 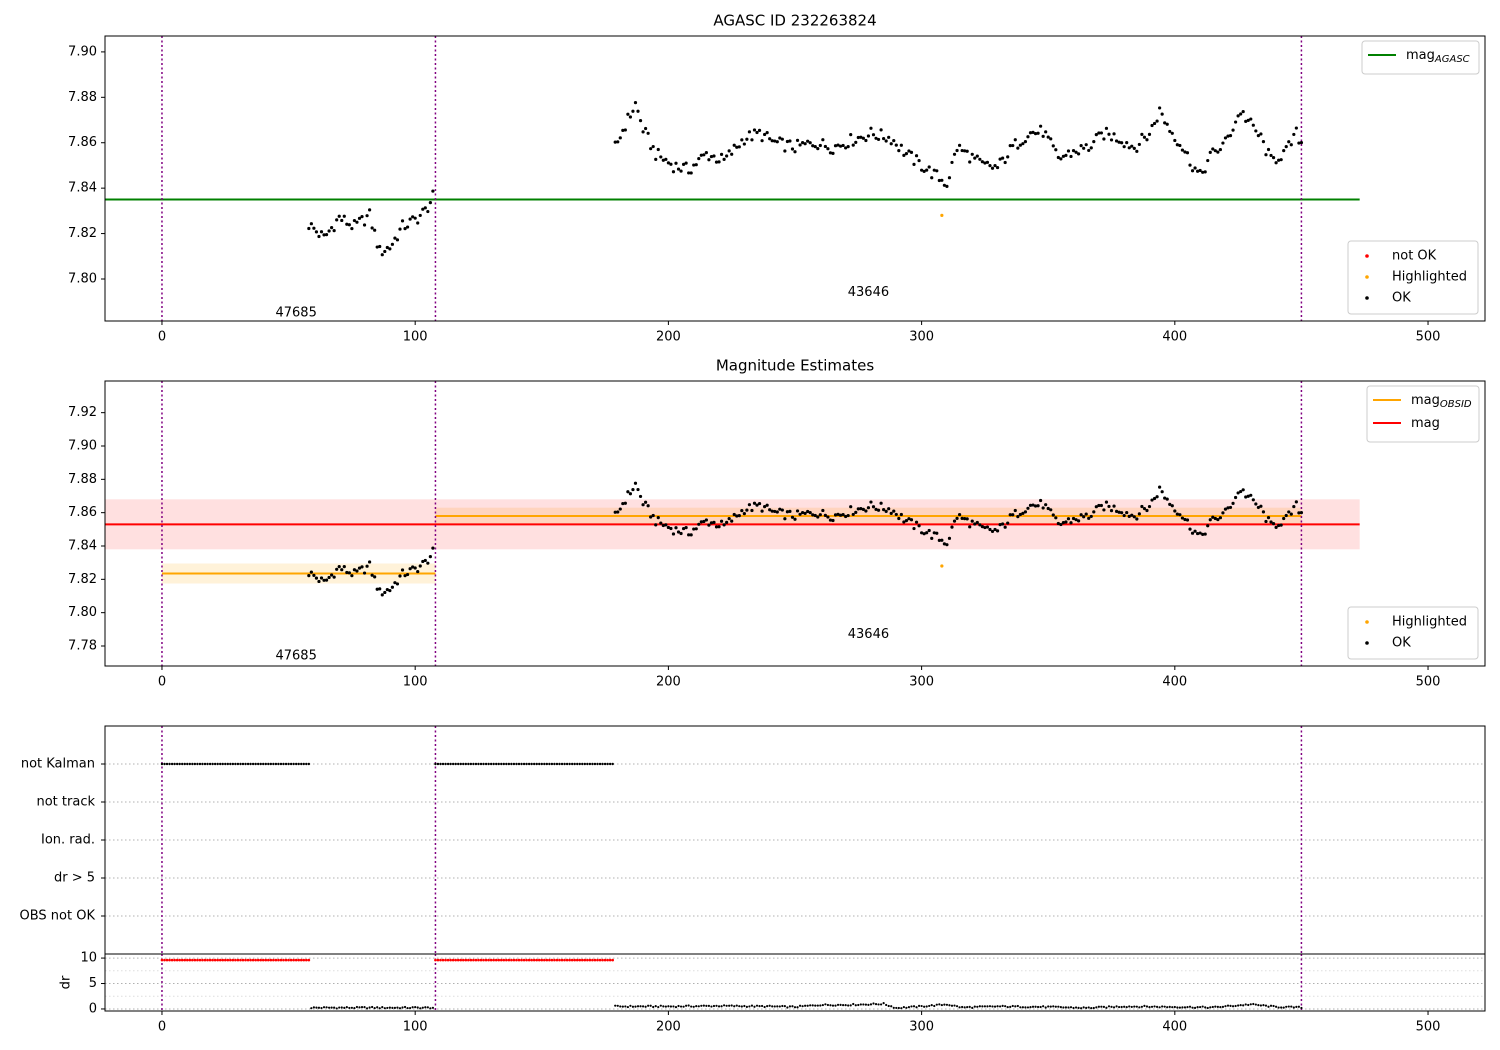 I want to click on x-tick-label: 0, so click(x=162, y=337).